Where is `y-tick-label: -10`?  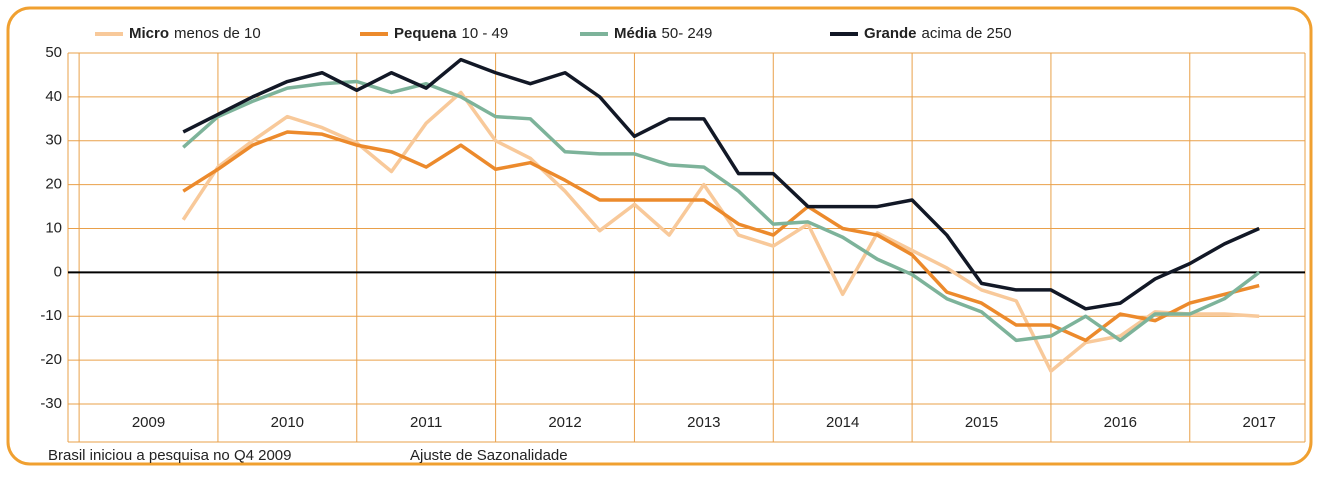
y-tick-label: -10 is located at coordinates (51, 315).